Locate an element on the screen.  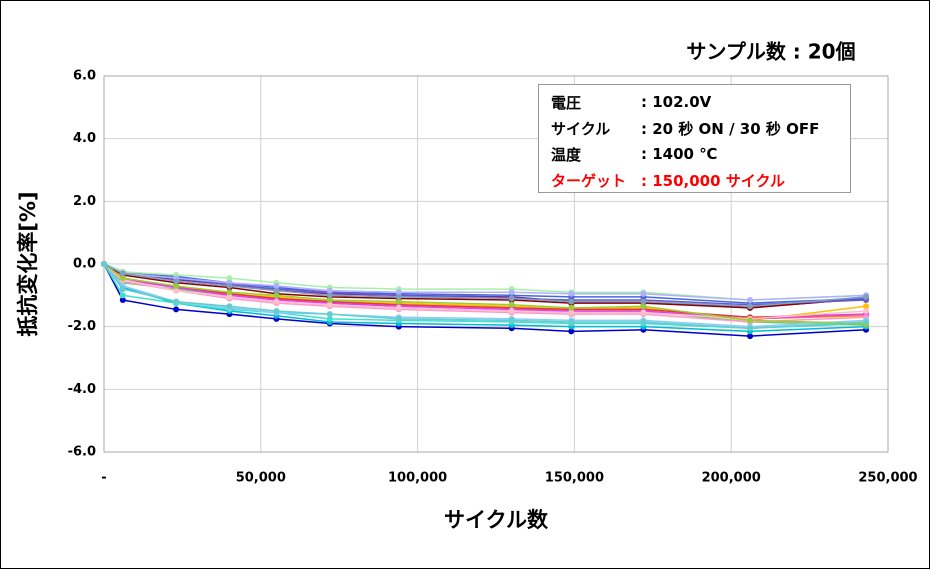
annotation-row: 温度 : 1400 ℃ is located at coordinates (700, 154).